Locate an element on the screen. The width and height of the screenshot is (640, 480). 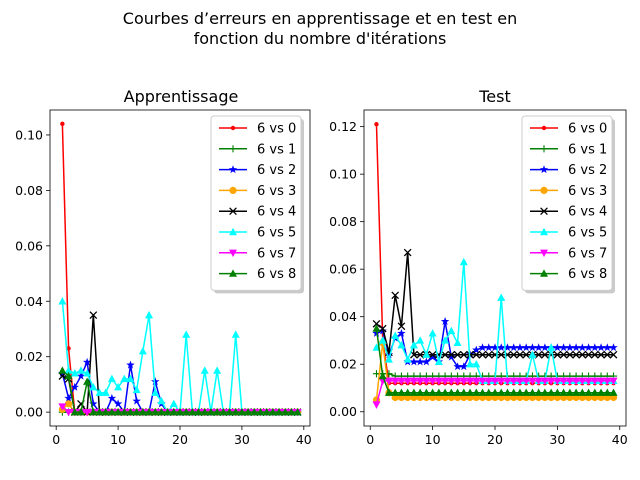
y-tick-label: 0.08 is located at coordinates (343, 221).